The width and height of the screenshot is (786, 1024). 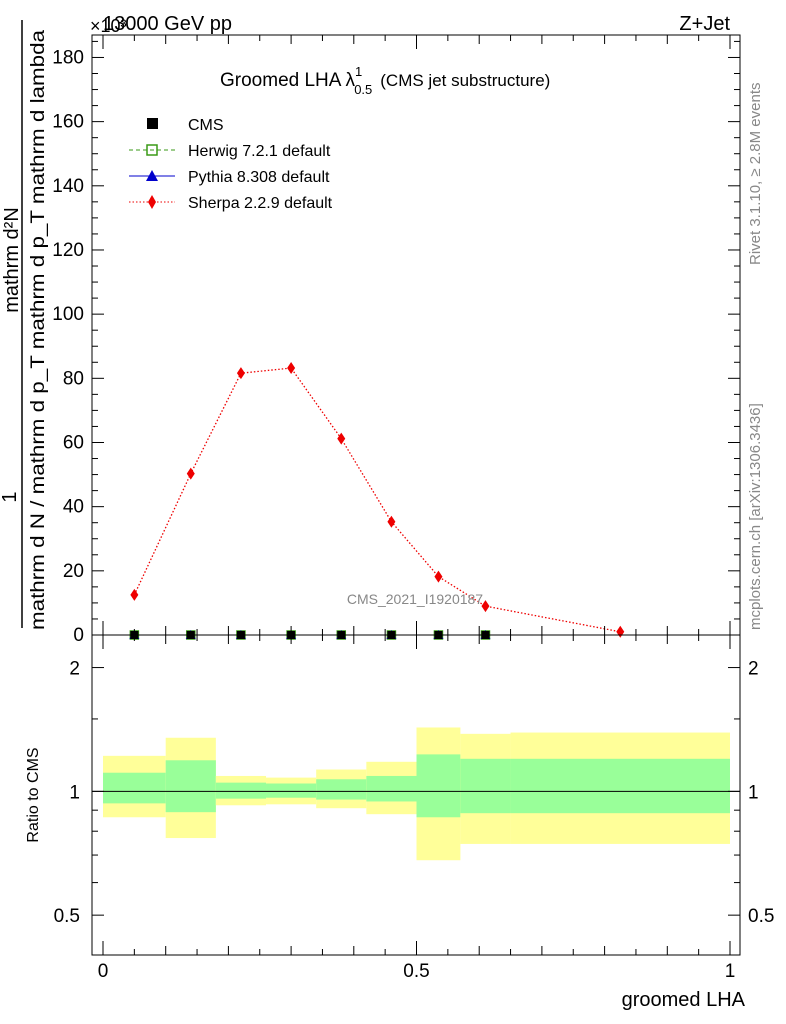 I want to click on rivet-label: Rivet 3.1.10, ≥ 2.8M events, so click(x=755, y=174).